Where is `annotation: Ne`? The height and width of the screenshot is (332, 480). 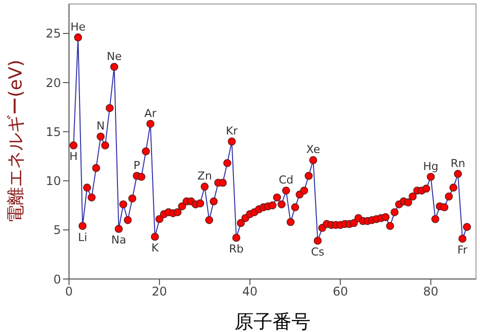
annotation: Ne is located at coordinates (114, 56).